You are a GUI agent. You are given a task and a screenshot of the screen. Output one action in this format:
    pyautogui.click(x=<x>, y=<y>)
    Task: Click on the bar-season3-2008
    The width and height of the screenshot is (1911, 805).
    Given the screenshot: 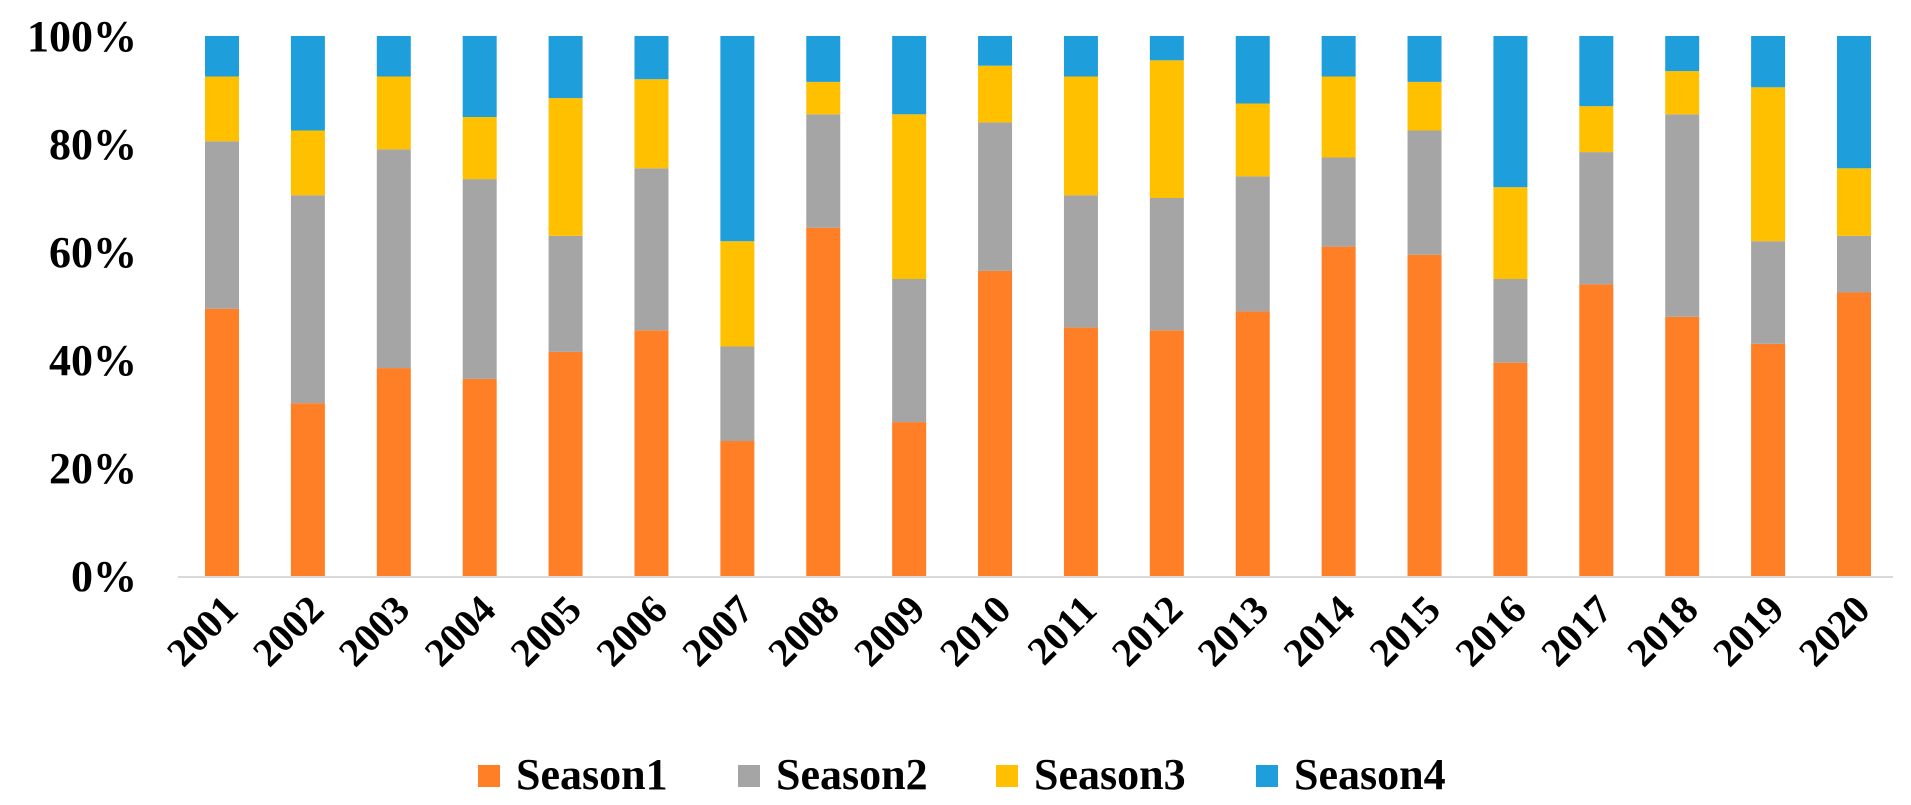 What is the action you would take?
    pyautogui.click(x=823, y=98)
    